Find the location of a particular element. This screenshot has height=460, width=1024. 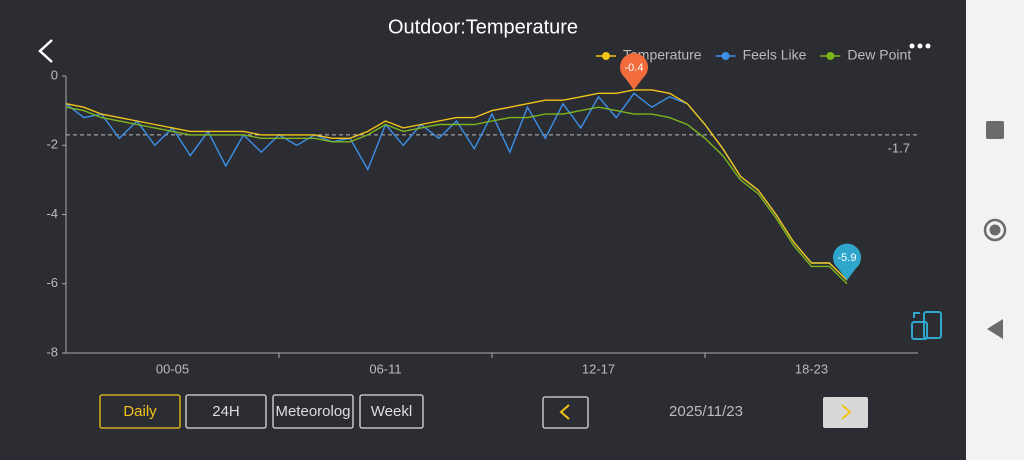

legend-label: Dew Point is located at coordinates (879, 55).